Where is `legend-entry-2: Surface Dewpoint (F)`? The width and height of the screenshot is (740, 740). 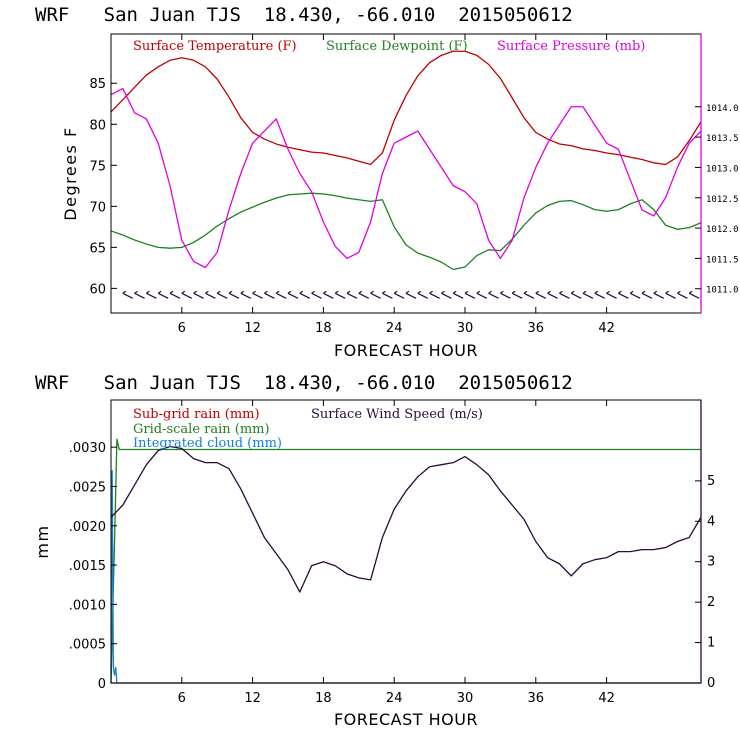 legend-entry-2: Surface Dewpoint (F) is located at coordinates (397, 46).